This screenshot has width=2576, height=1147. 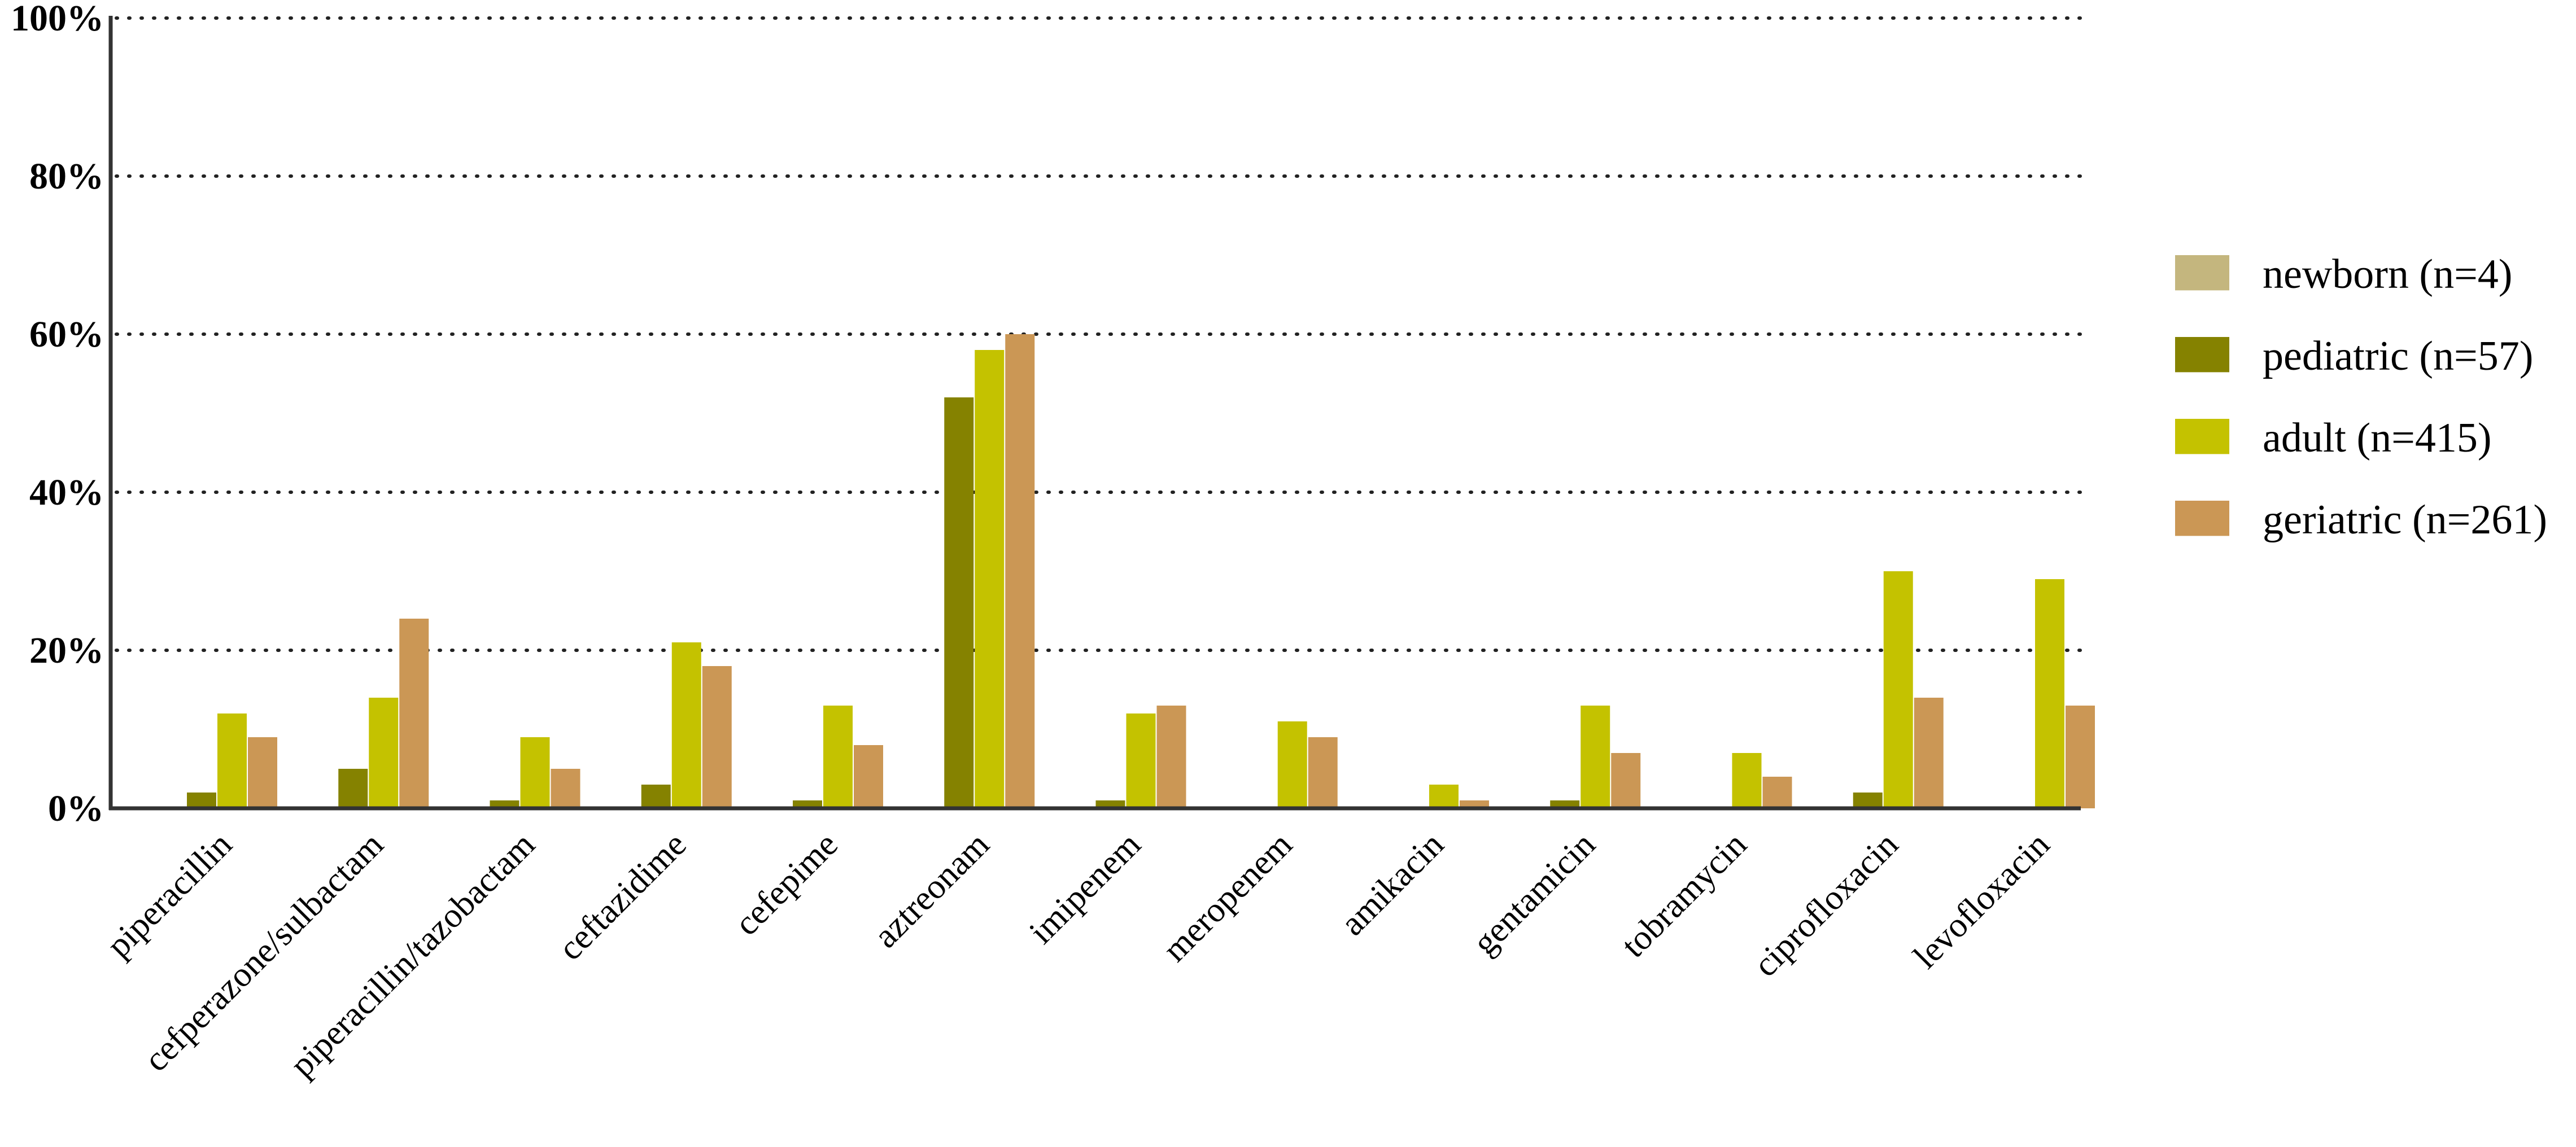 I want to click on x-category-label: levofloxacin, so click(x=1982, y=901).